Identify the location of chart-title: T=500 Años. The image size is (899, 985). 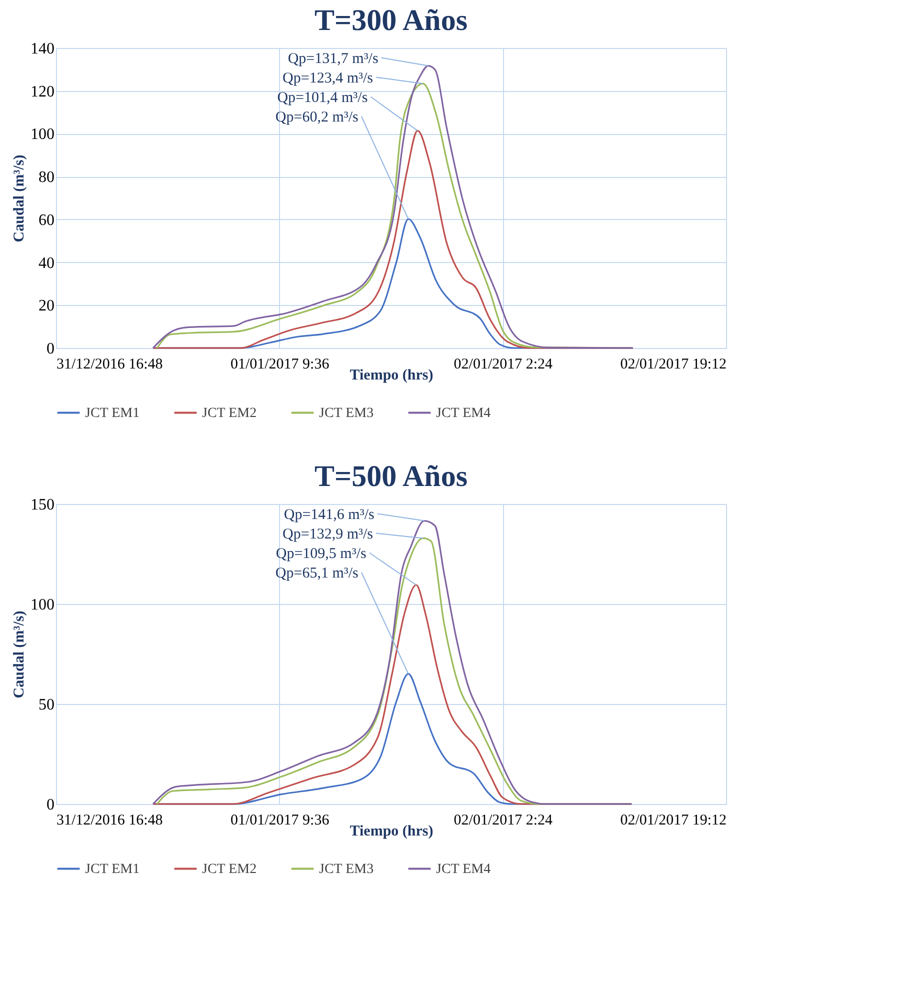
(391, 476).